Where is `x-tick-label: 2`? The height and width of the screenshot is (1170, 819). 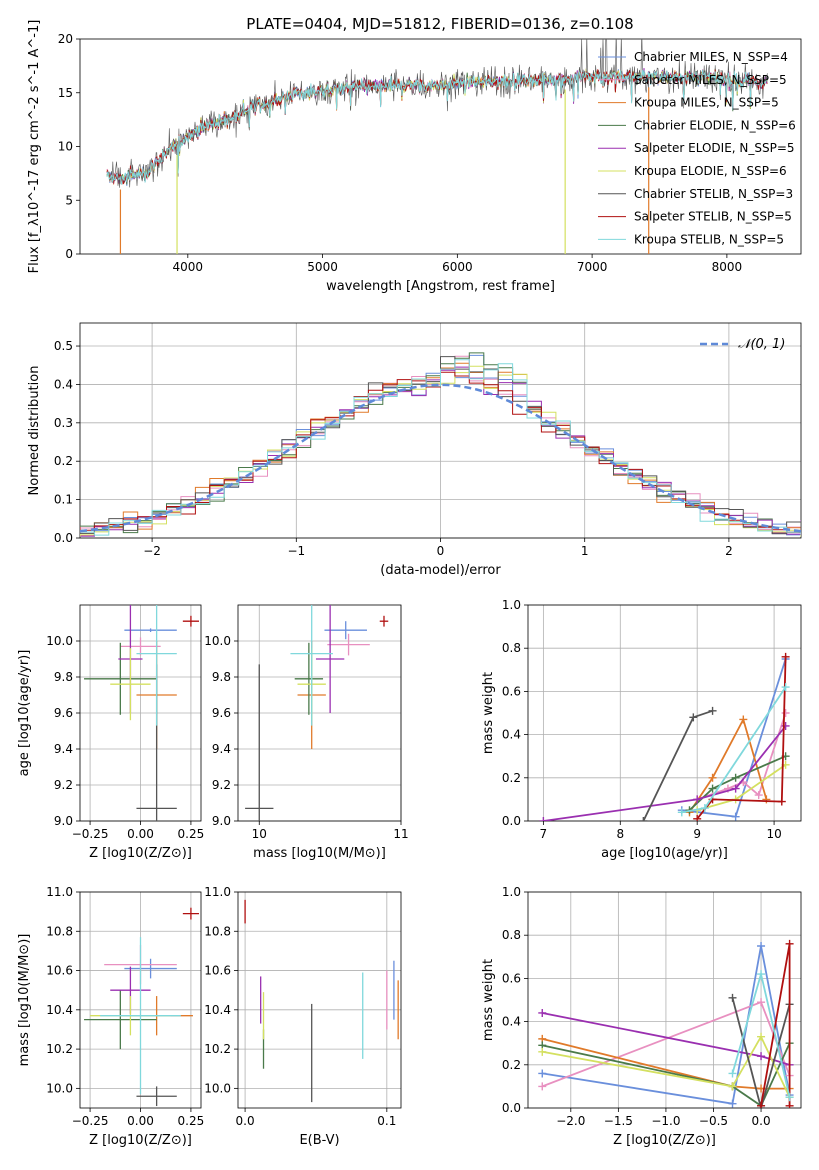
x-tick-label: 2 is located at coordinates (729, 551).